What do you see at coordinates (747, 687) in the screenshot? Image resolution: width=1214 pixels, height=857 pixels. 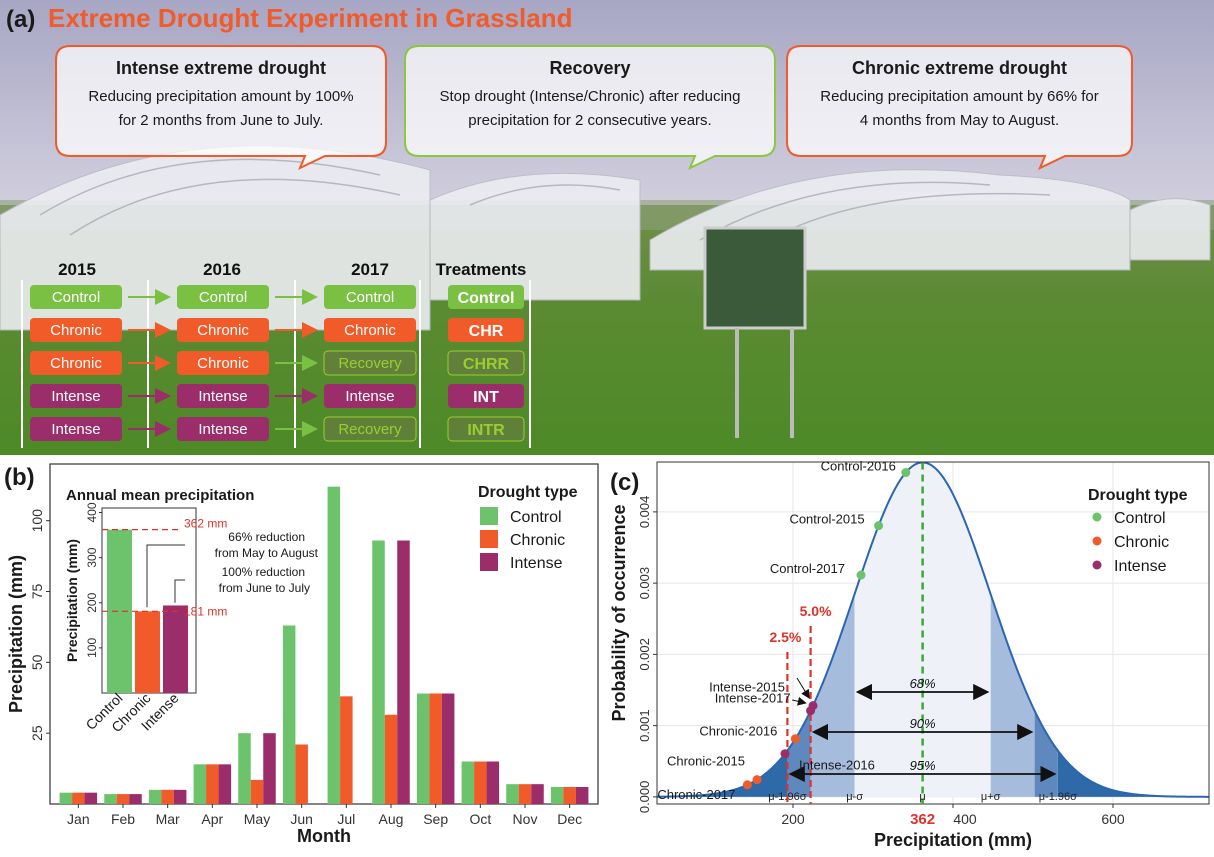 I see `point-label: Intense-2015` at bounding box center [747, 687].